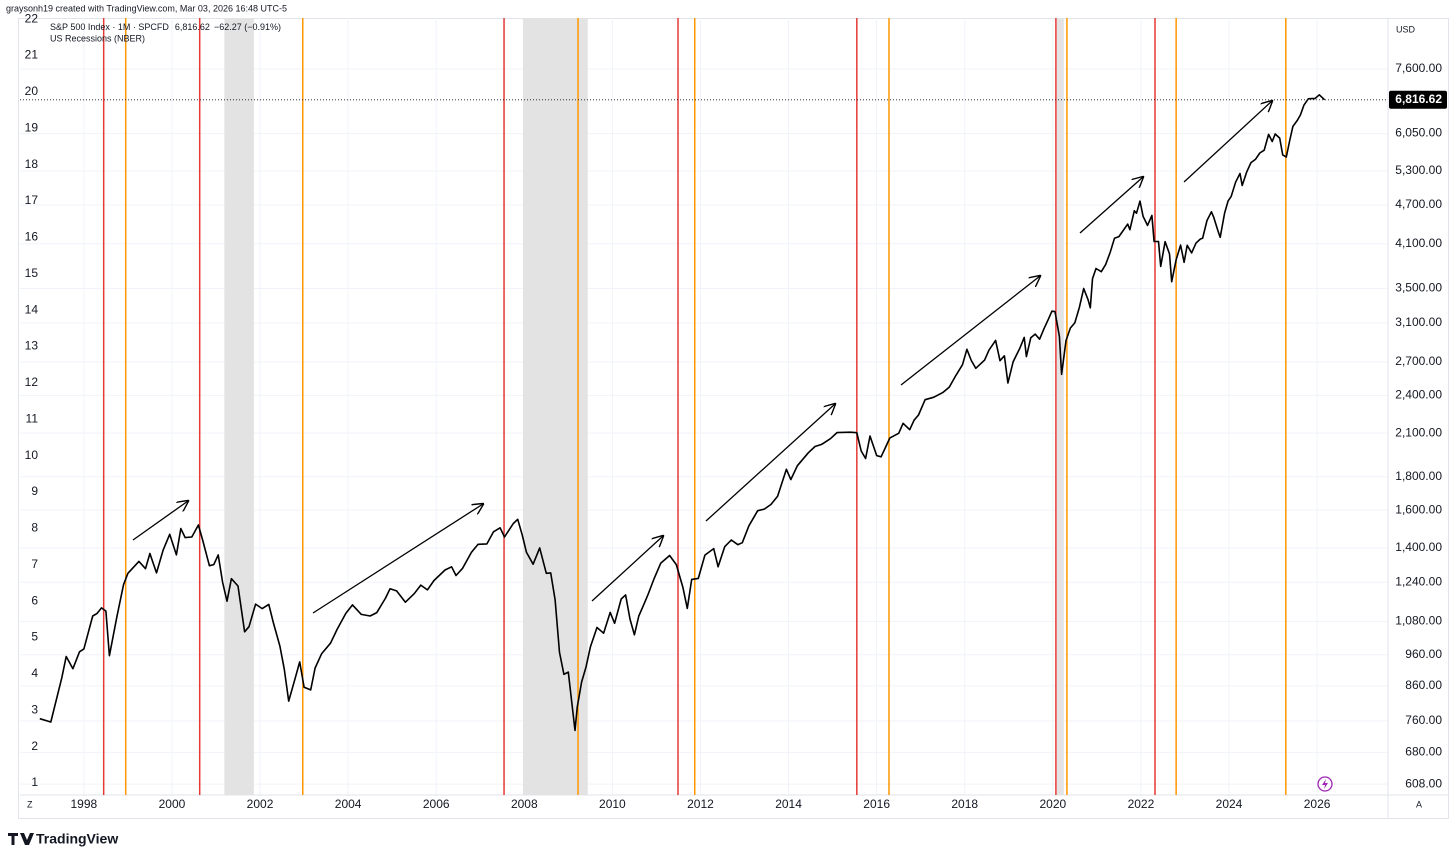  I want to click on y2-tick-label: 4, so click(34, 673).